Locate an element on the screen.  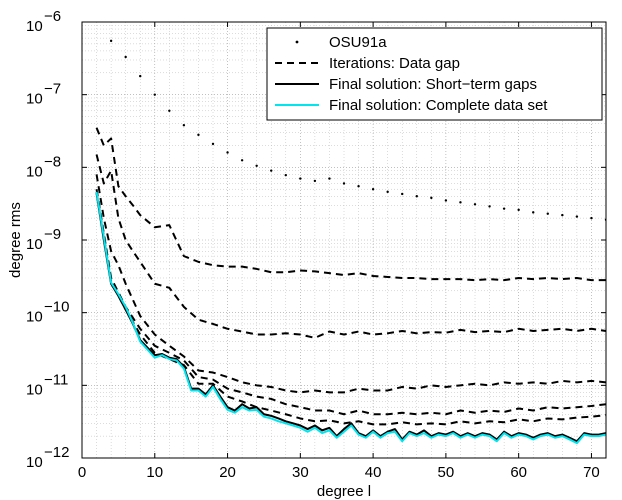
x-tick-label: 70 is located at coordinates (591, 472).